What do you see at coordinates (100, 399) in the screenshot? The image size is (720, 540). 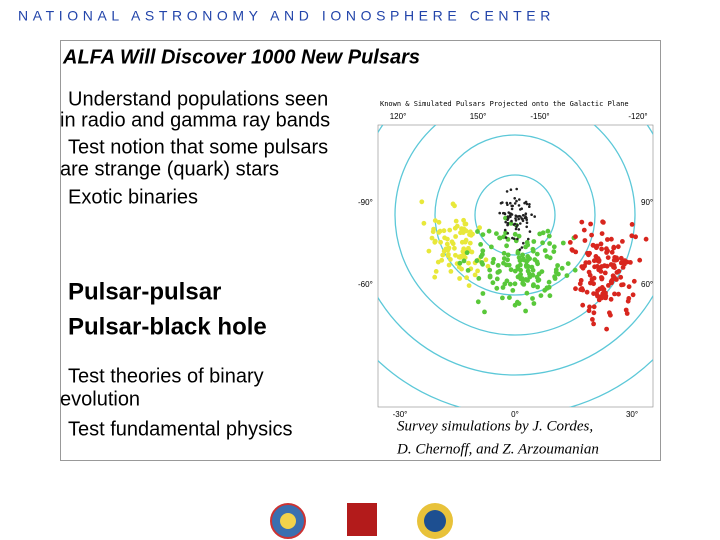 I see `bullet-text: evolution` at bounding box center [100, 399].